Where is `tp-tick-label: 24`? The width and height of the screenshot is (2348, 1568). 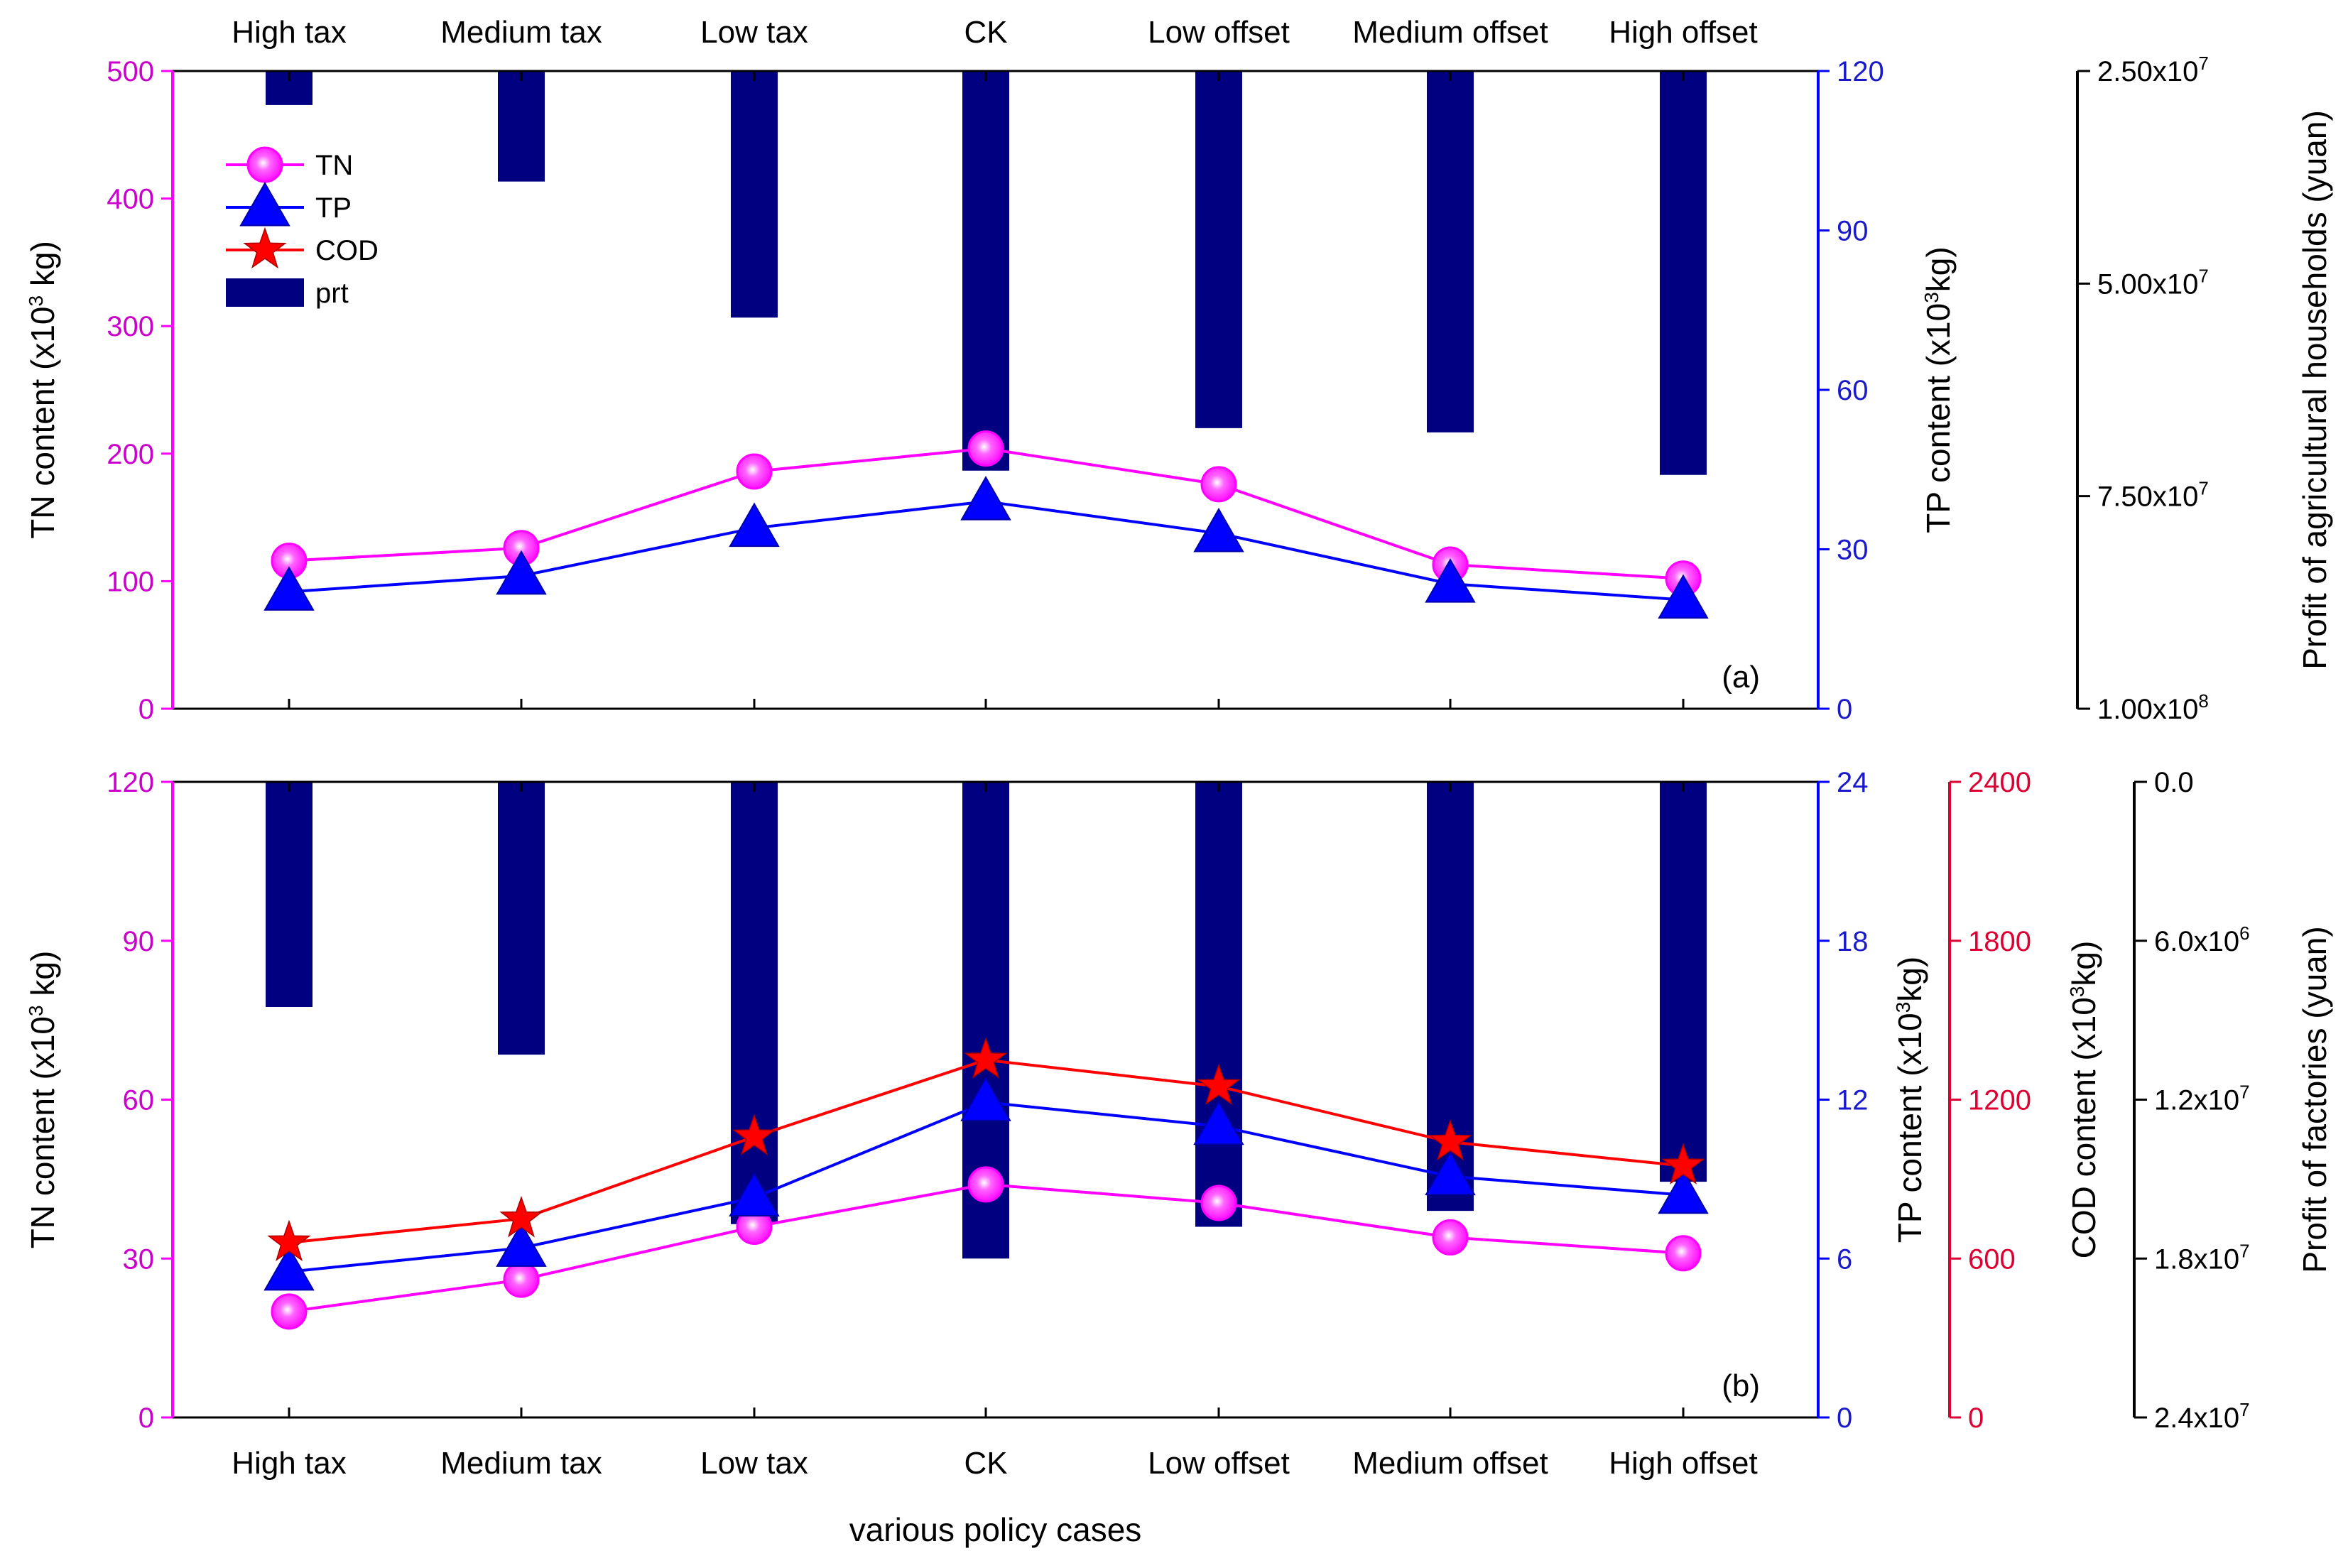
tp-tick-label: 24 is located at coordinates (1853, 782).